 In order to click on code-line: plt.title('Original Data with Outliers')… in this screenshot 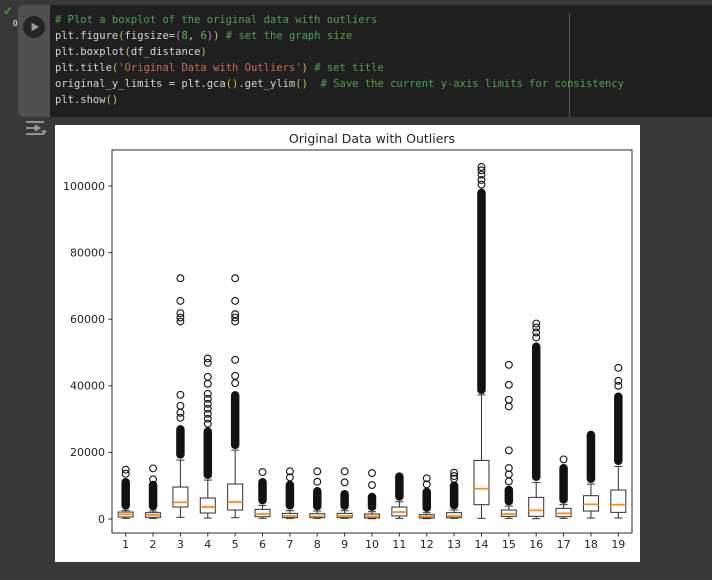, I will do `click(383, 68)`.